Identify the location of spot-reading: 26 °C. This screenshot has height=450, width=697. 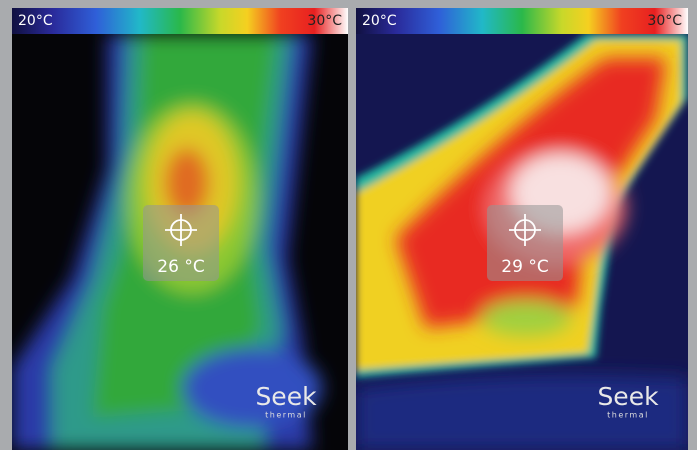
(180, 267).